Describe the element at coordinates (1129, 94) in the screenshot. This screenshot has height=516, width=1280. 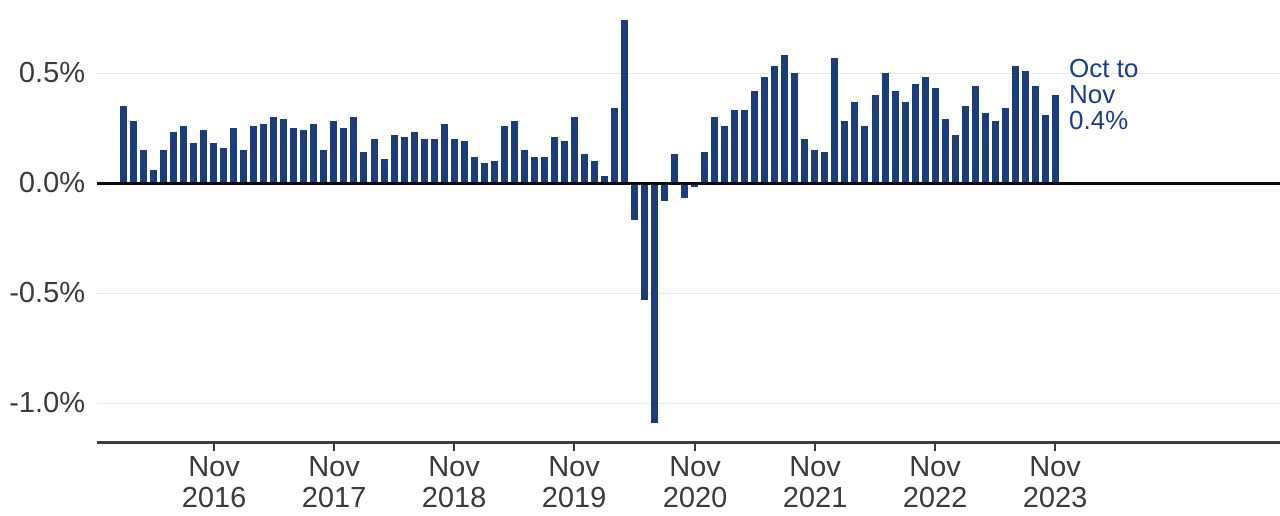
I see `annotation-latest-change: Oct to Nov 0.4%` at that location.